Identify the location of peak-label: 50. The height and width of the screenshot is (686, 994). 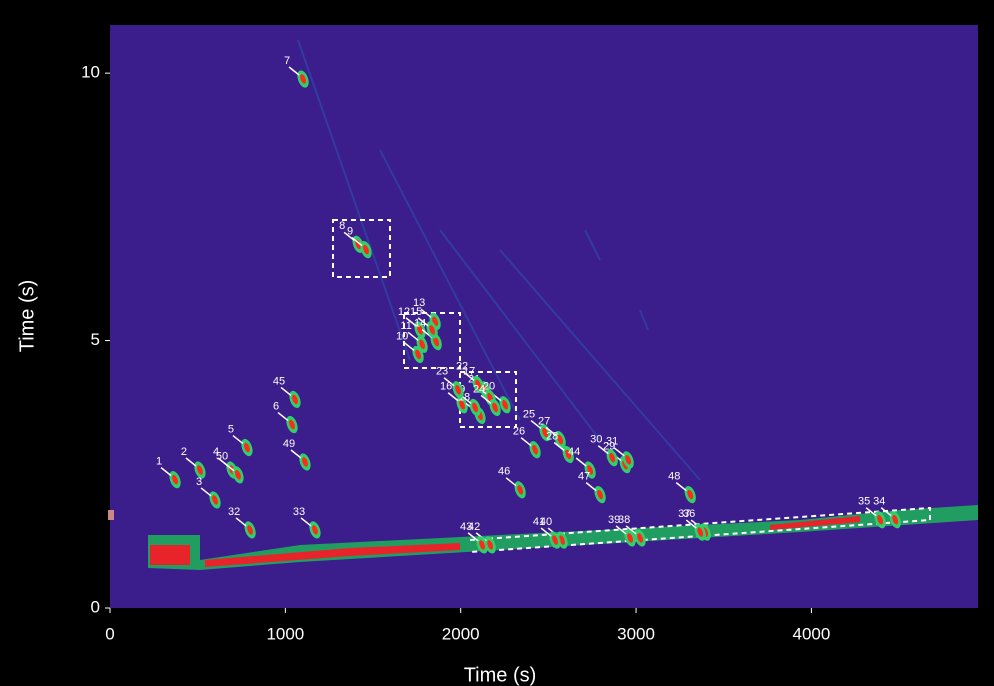
(222, 457).